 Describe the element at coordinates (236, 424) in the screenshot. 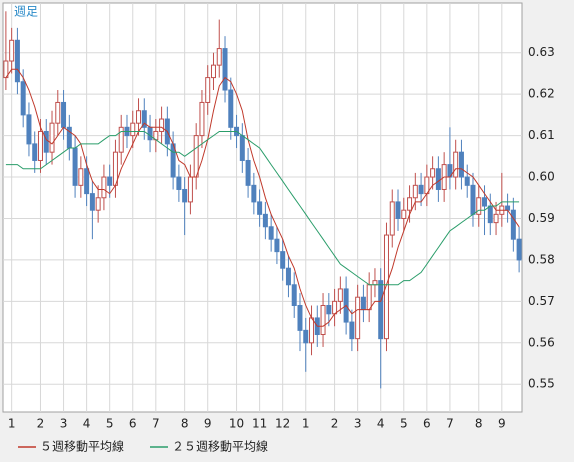

I see `x-tick-label: 10` at that location.